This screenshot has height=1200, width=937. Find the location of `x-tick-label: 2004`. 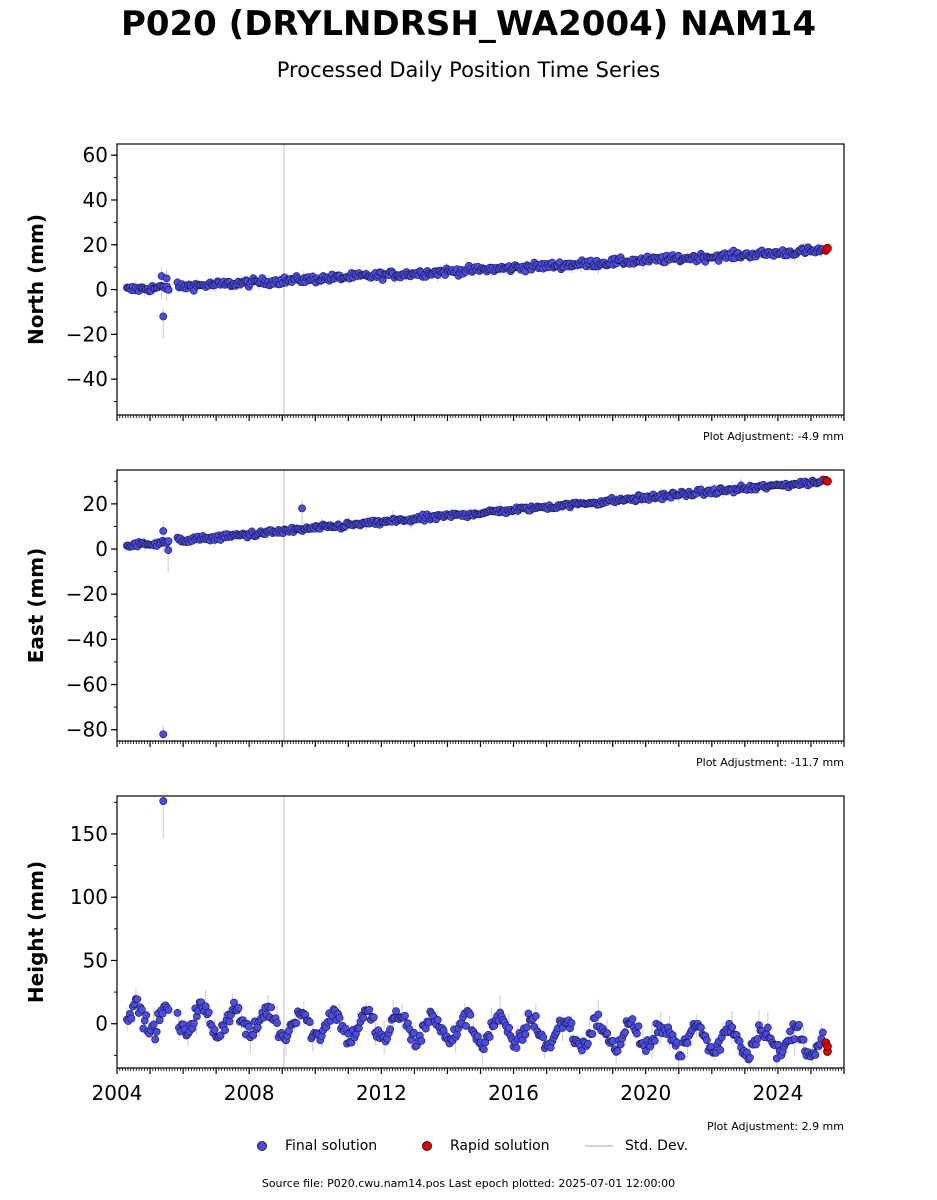

x-tick-label: 2004 is located at coordinates (117, 1093).